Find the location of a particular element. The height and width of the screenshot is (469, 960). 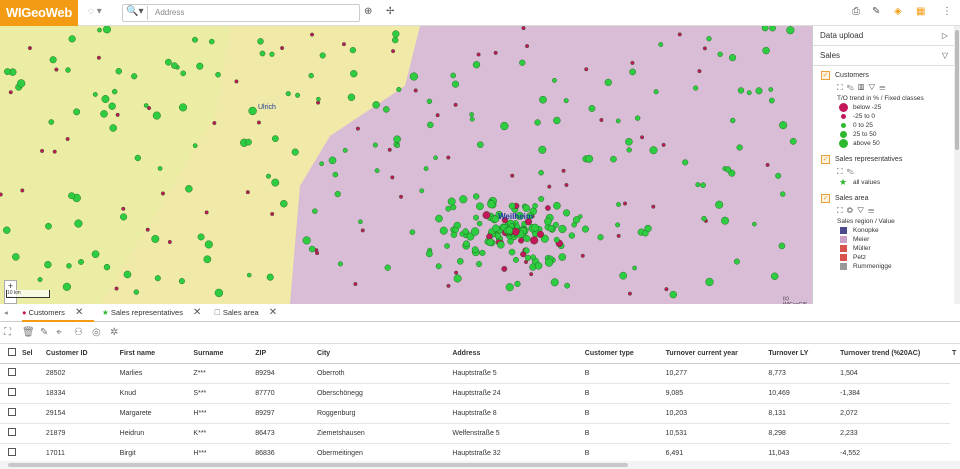

layer-tools-icon: ⛶✎ is located at coordinates (847, 171).